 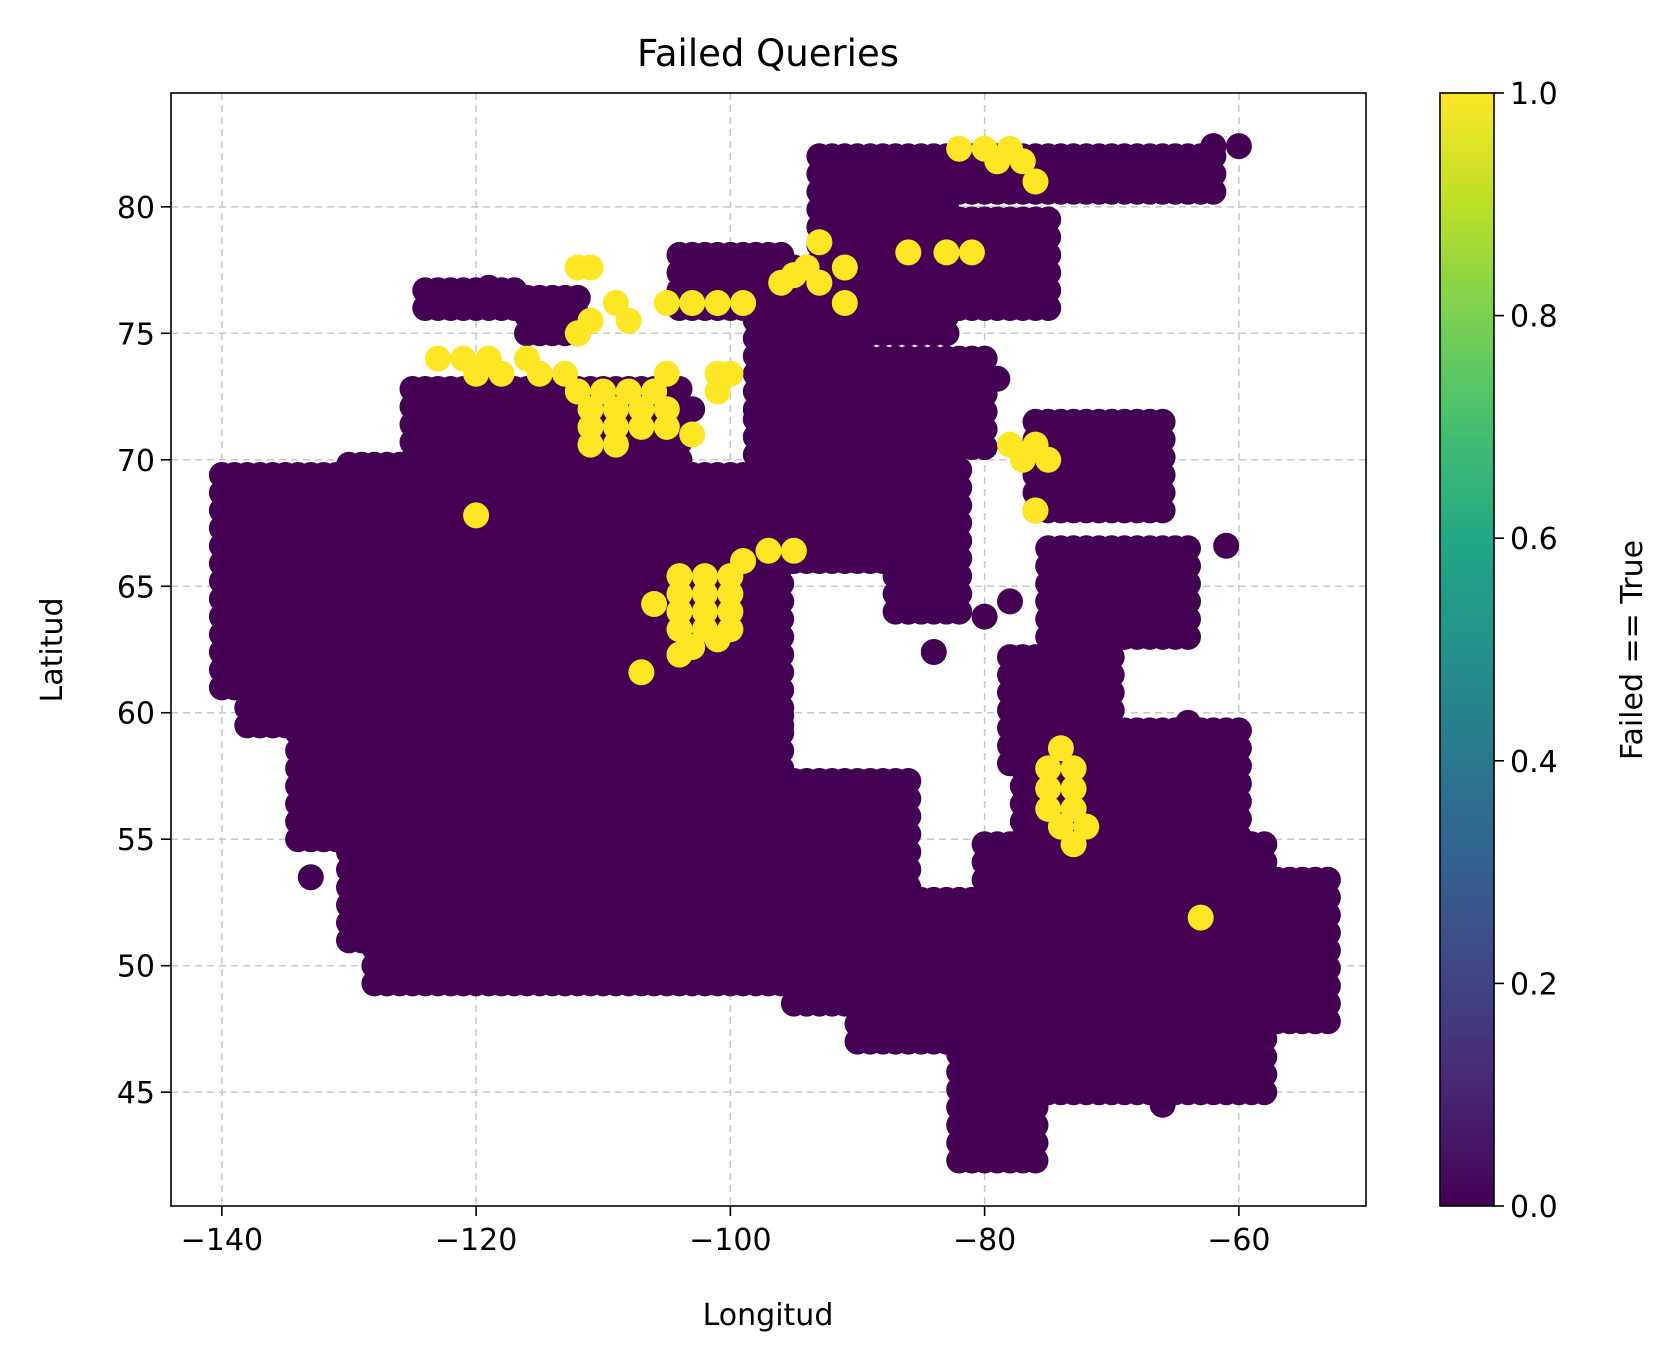 I want to click on colorbar-tick-label: 0.2, so click(x=1534, y=984).